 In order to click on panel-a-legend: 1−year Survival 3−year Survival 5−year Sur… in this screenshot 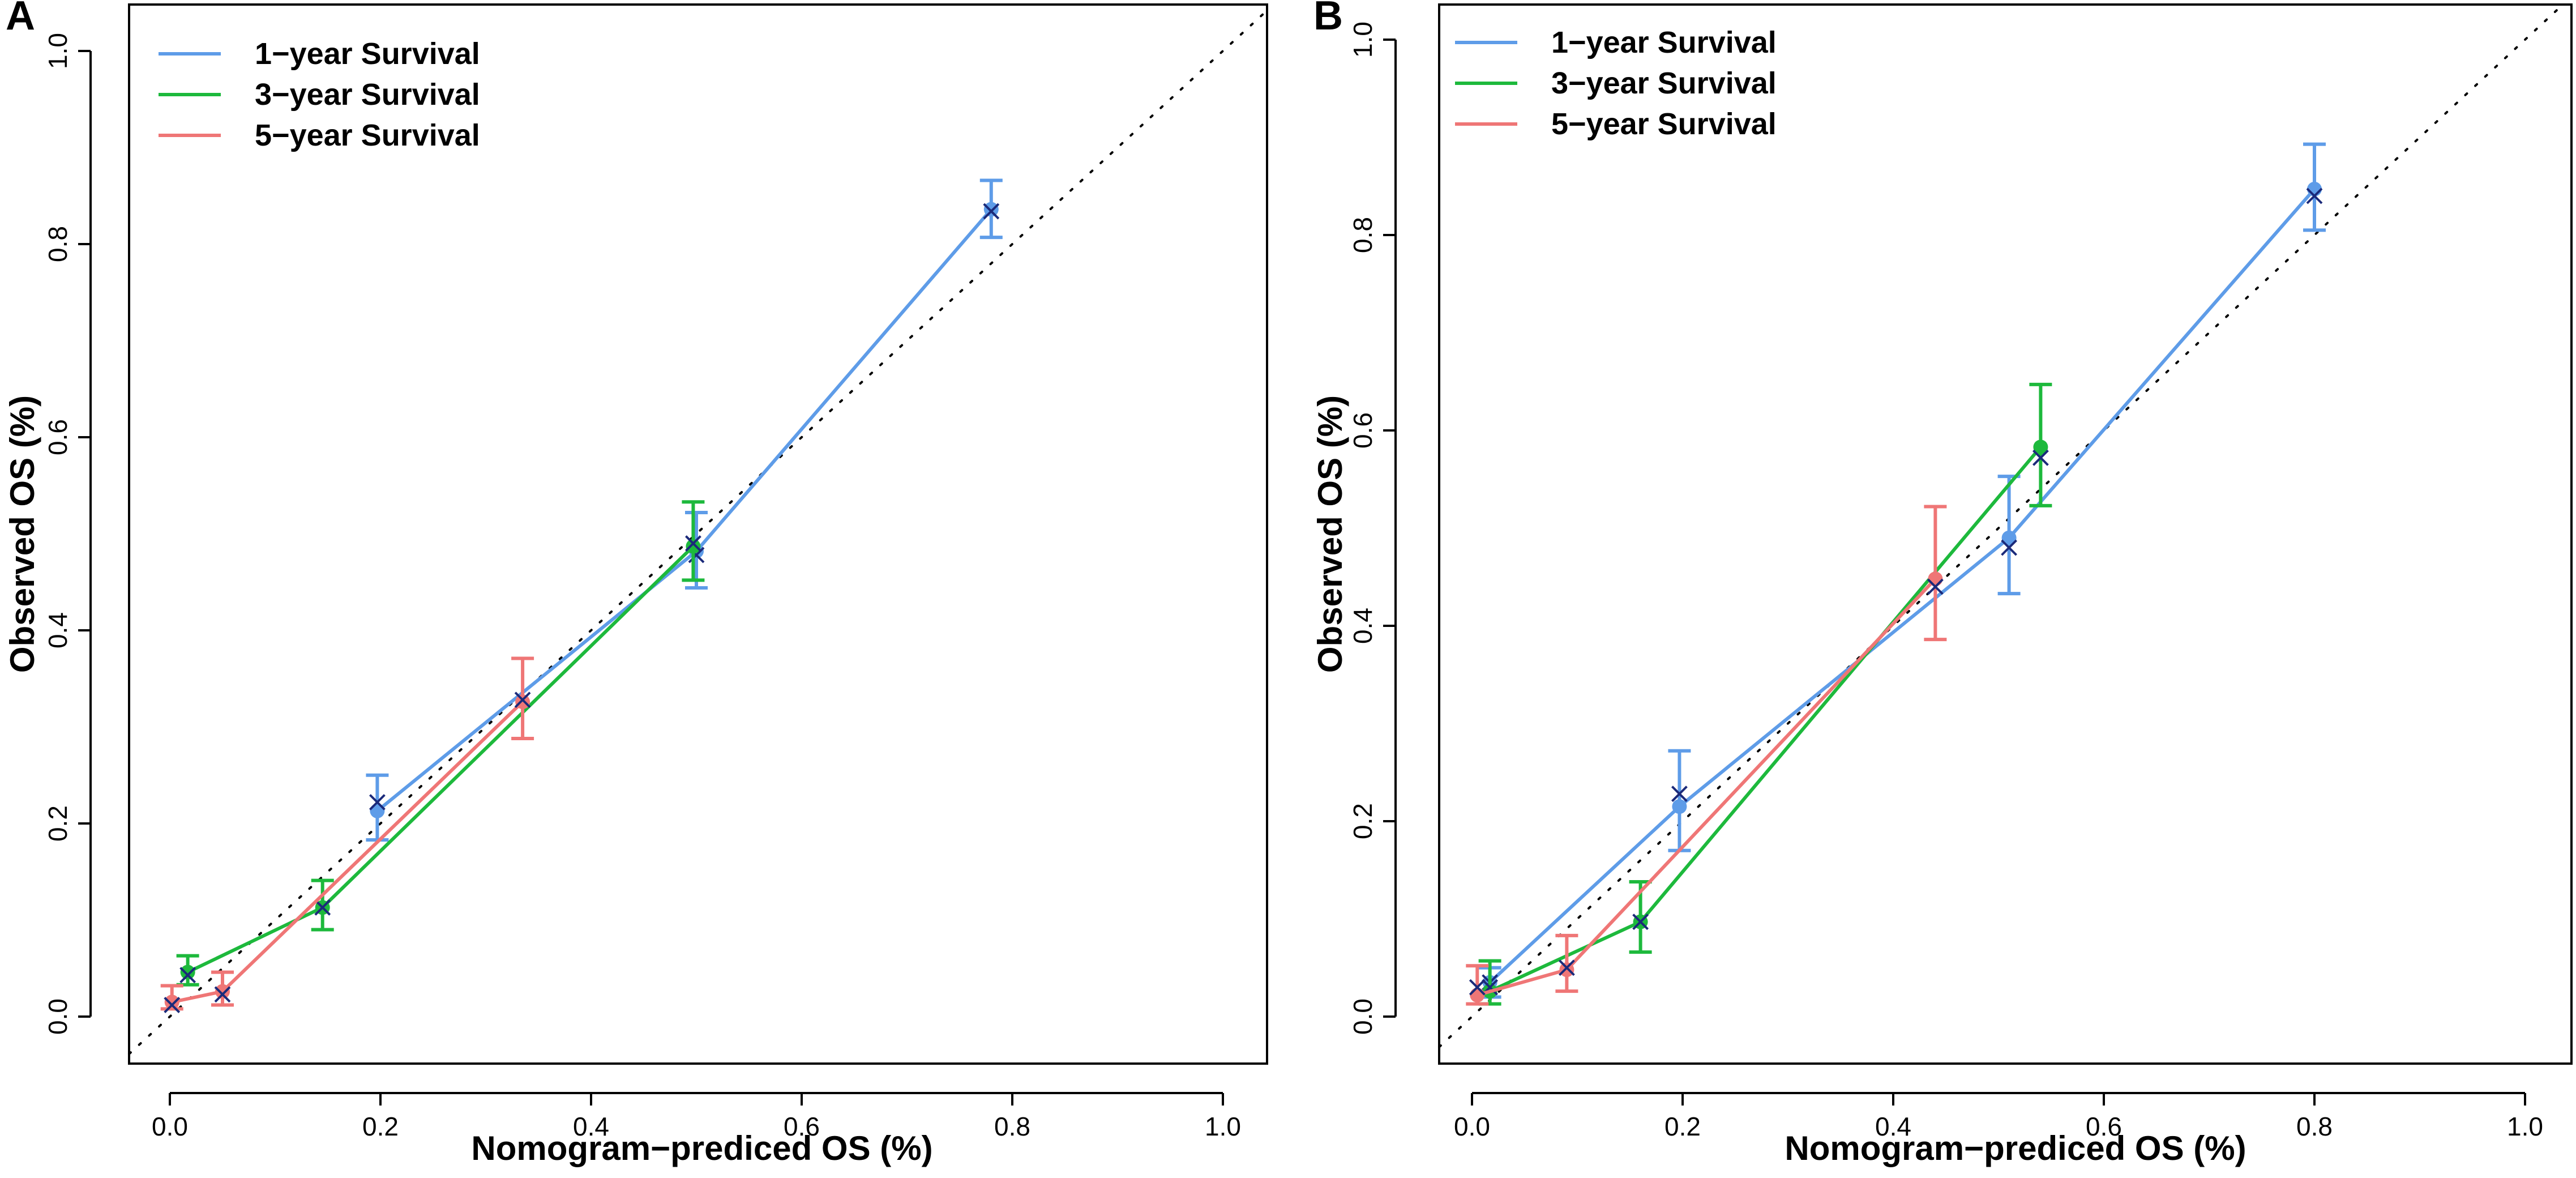, I will do `click(319, 94)`.